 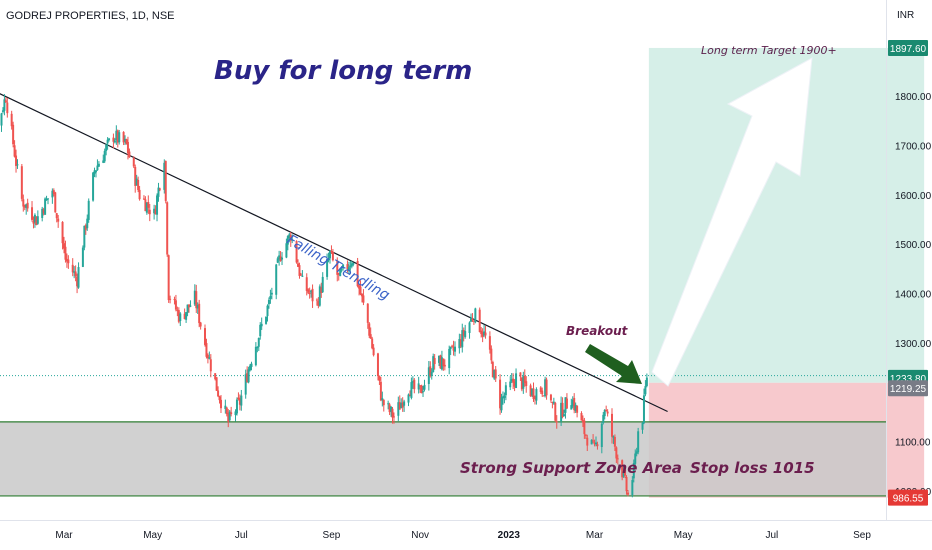 What do you see at coordinates (443, 458) in the screenshot?
I see `support-zone` at bounding box center [443, 458].